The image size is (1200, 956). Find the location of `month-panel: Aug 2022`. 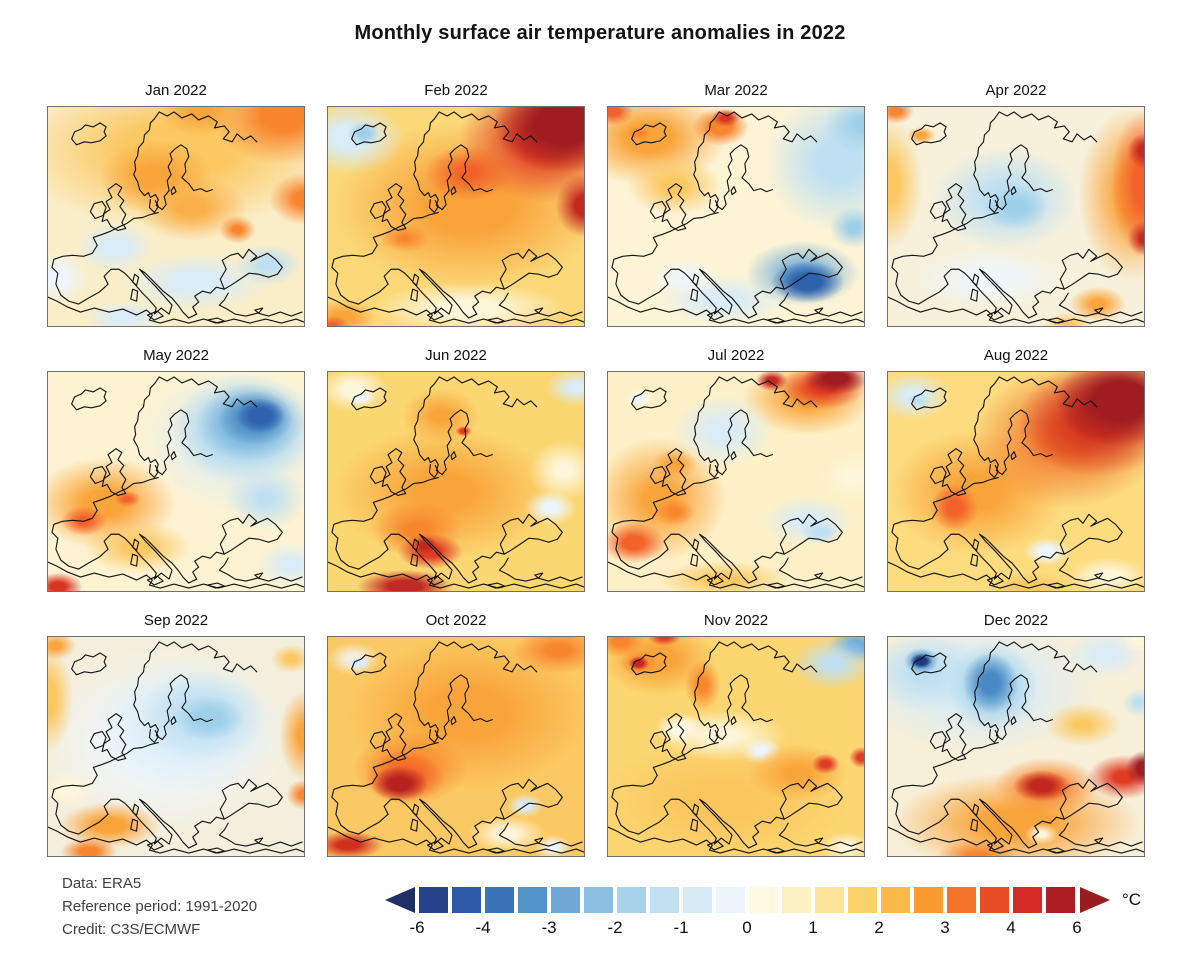

month-panel: Aug 2022 is located at coordinates (1016, 469).